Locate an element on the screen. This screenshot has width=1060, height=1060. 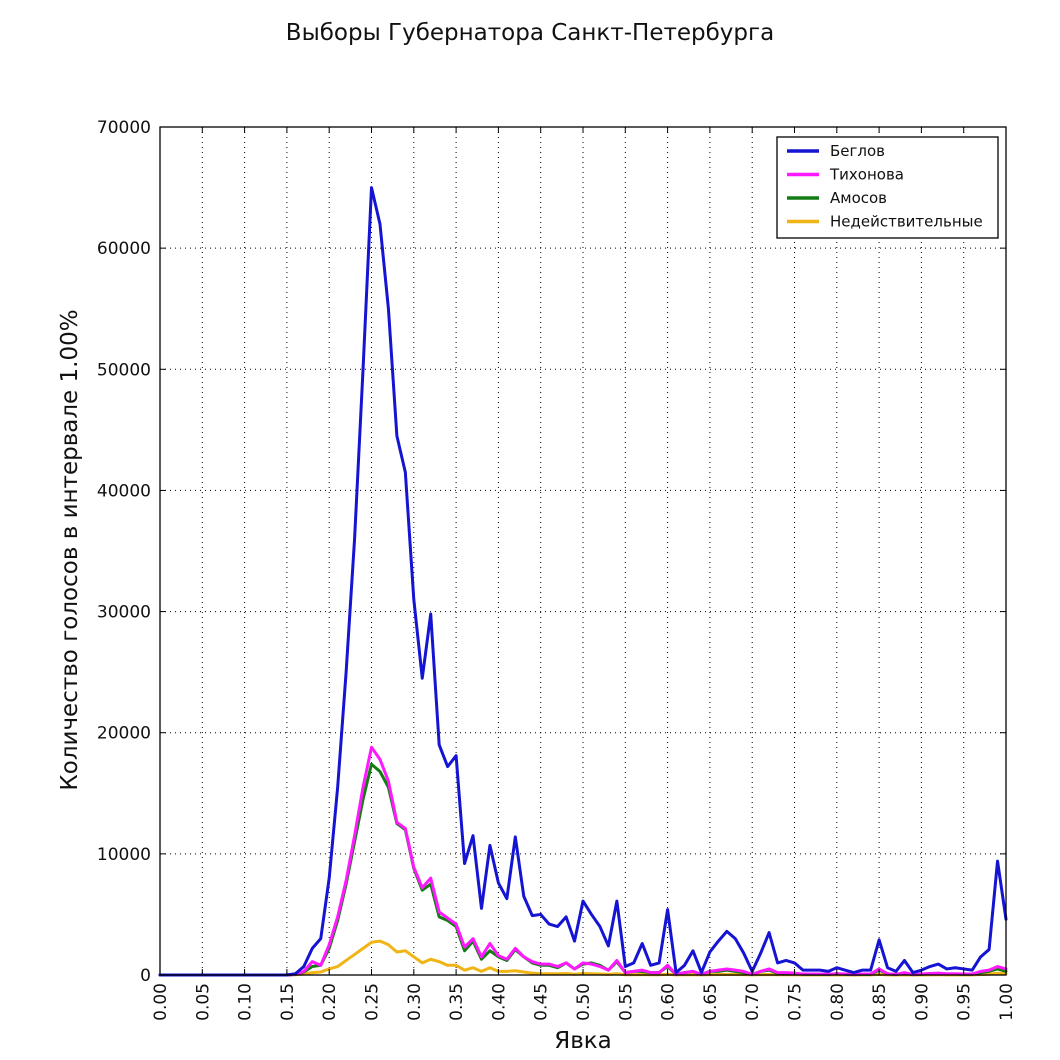
x-tick-label: 0.70 is located at coordinates (753, 1002).